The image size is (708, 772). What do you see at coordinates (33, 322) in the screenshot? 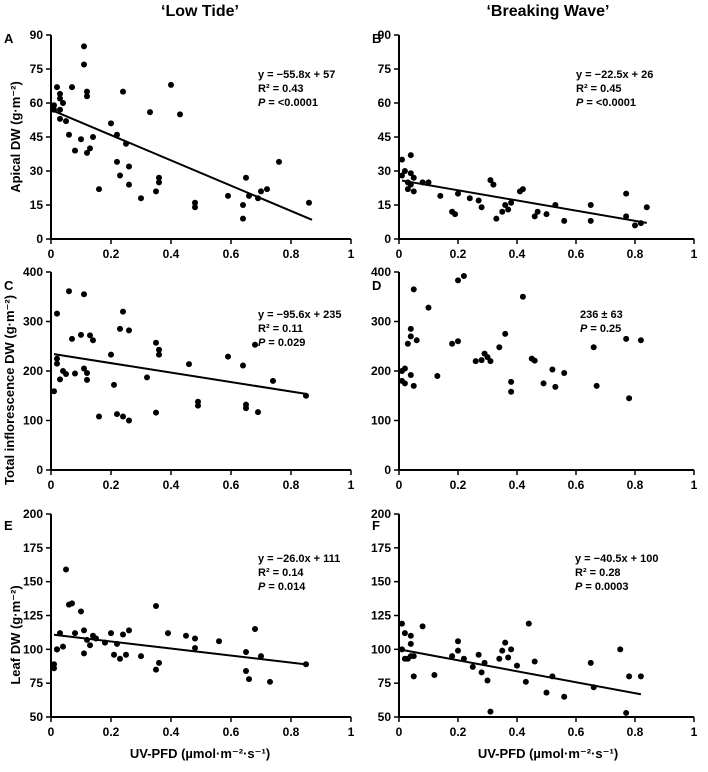
I see `y-tick-label-c: 300` at bounding box center [33, 322].